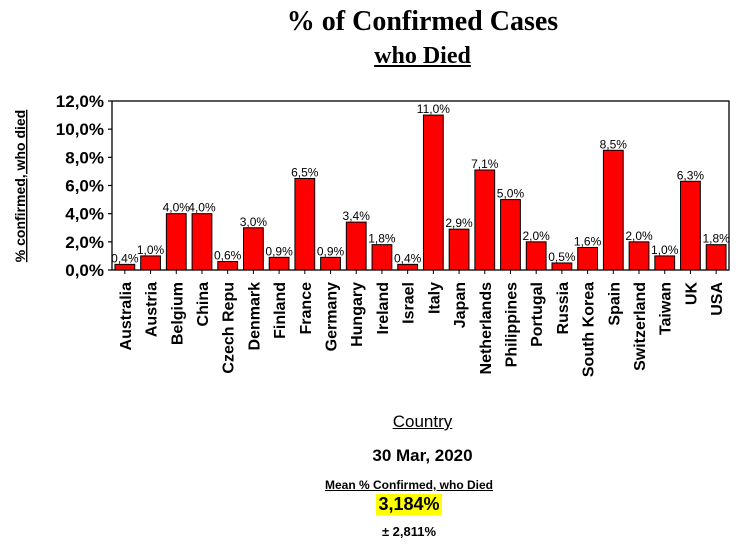 This screenshot has height=550, width=748. What do you see at coordinates (253, 249) in the screenshot?
I see `bar-denmark` at bounding box center [253, 249].